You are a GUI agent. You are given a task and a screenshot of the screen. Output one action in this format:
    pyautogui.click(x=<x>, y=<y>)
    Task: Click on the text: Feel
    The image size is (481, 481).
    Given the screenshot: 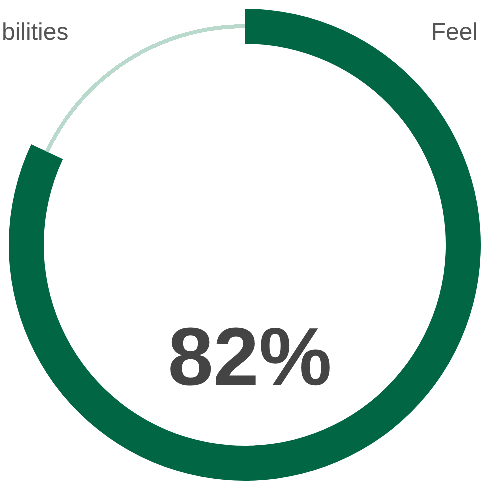 What is the action you would take?
    pyautogui.click(x=454, y=32)
    